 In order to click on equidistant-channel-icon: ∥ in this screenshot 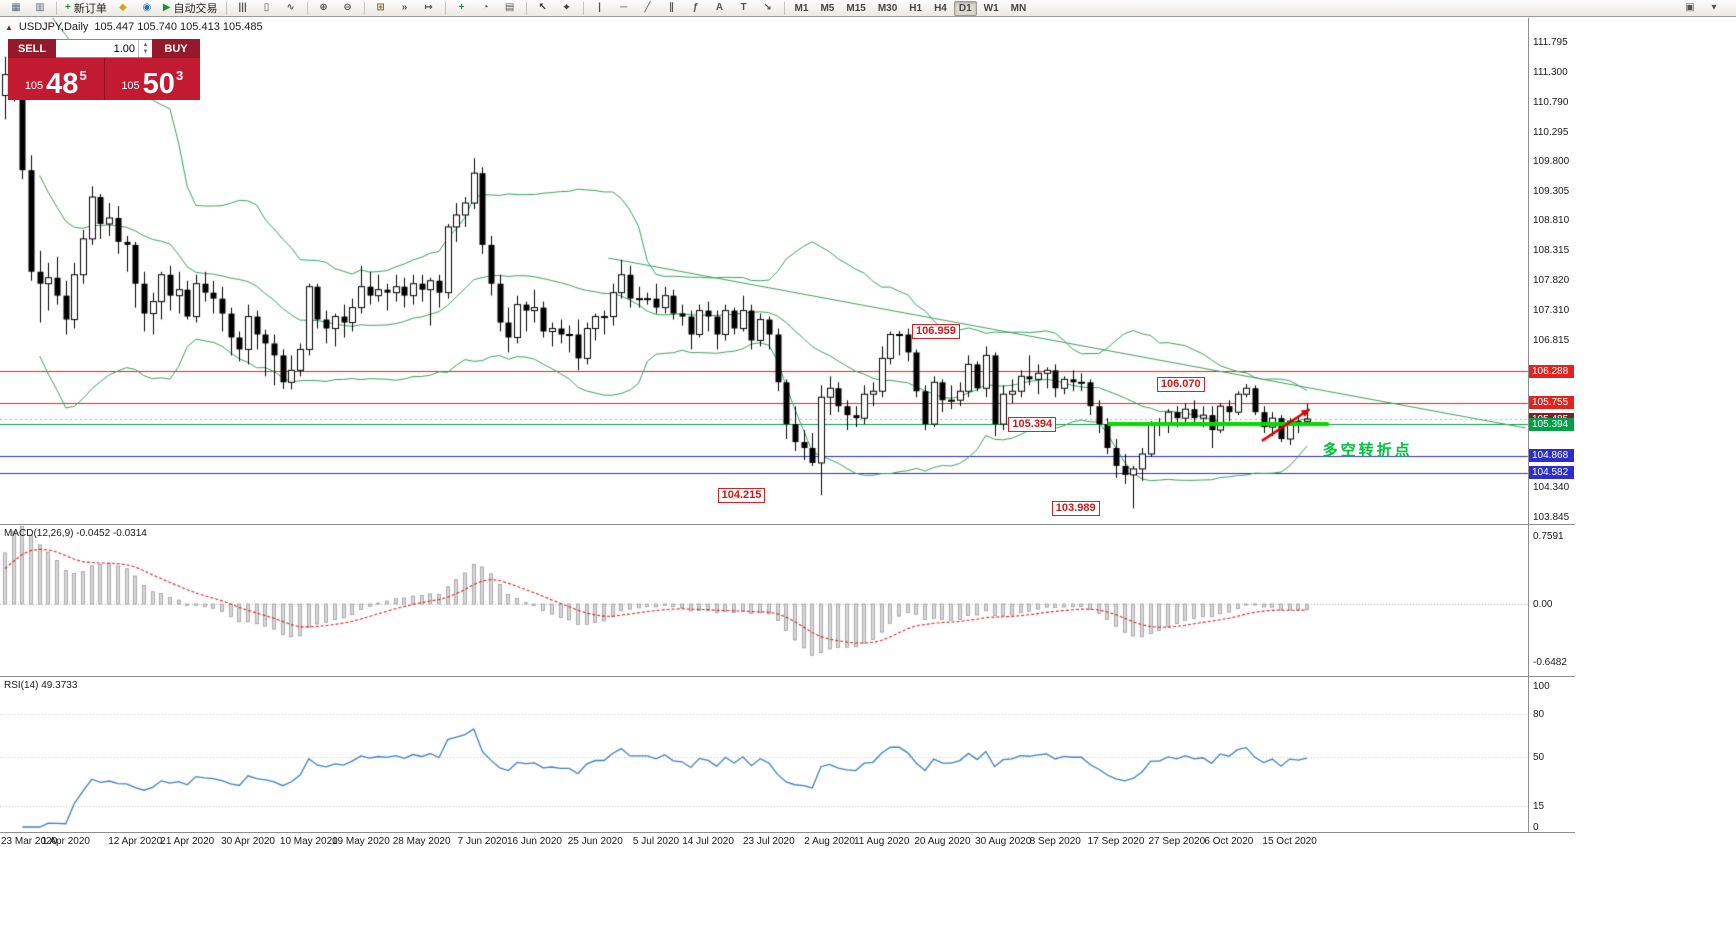, I will do `click(672, 7)`.